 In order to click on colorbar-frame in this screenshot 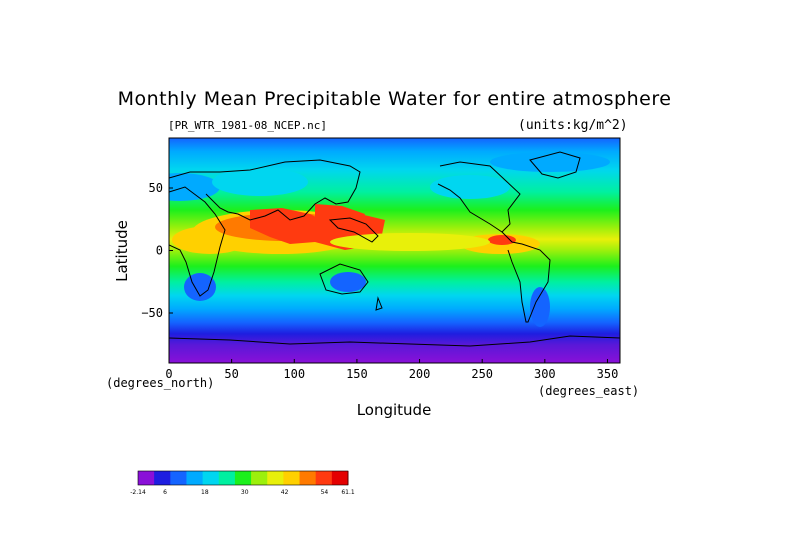, I will do `click(243, 478)`.